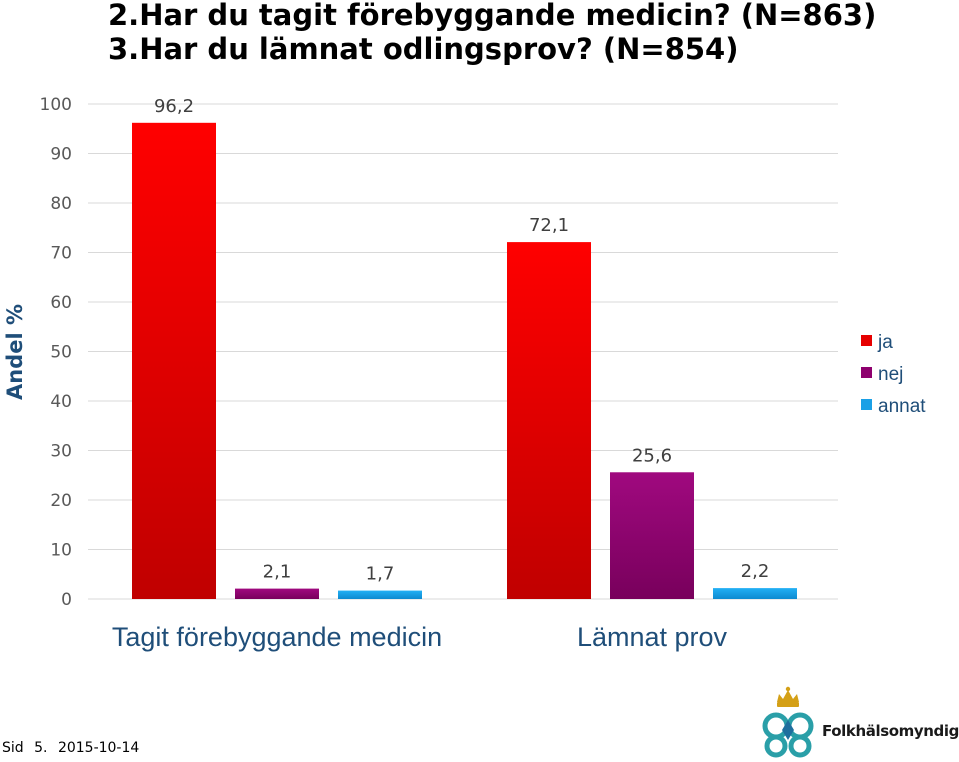 The height and width of the screenshot is (762, 959). I want to click on data-label: 2,1, so click(277, 572).